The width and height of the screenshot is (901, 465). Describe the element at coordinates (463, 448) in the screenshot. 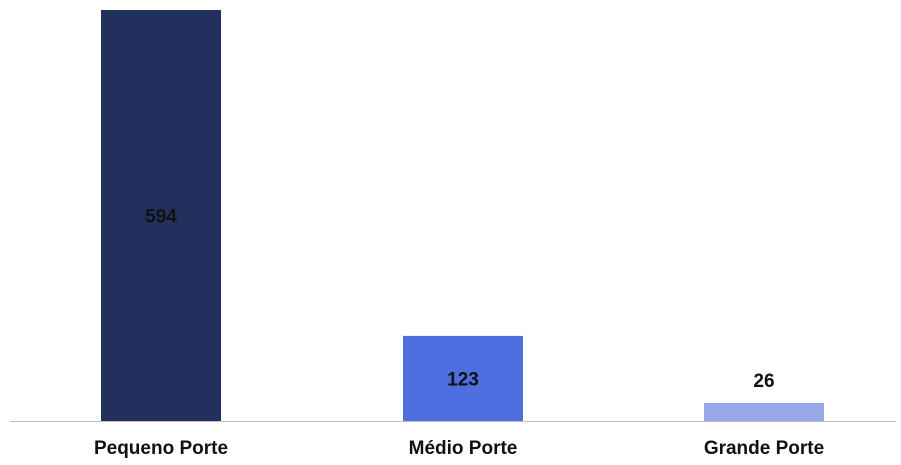

I see `category-label-2: Médio Porte` at that location.